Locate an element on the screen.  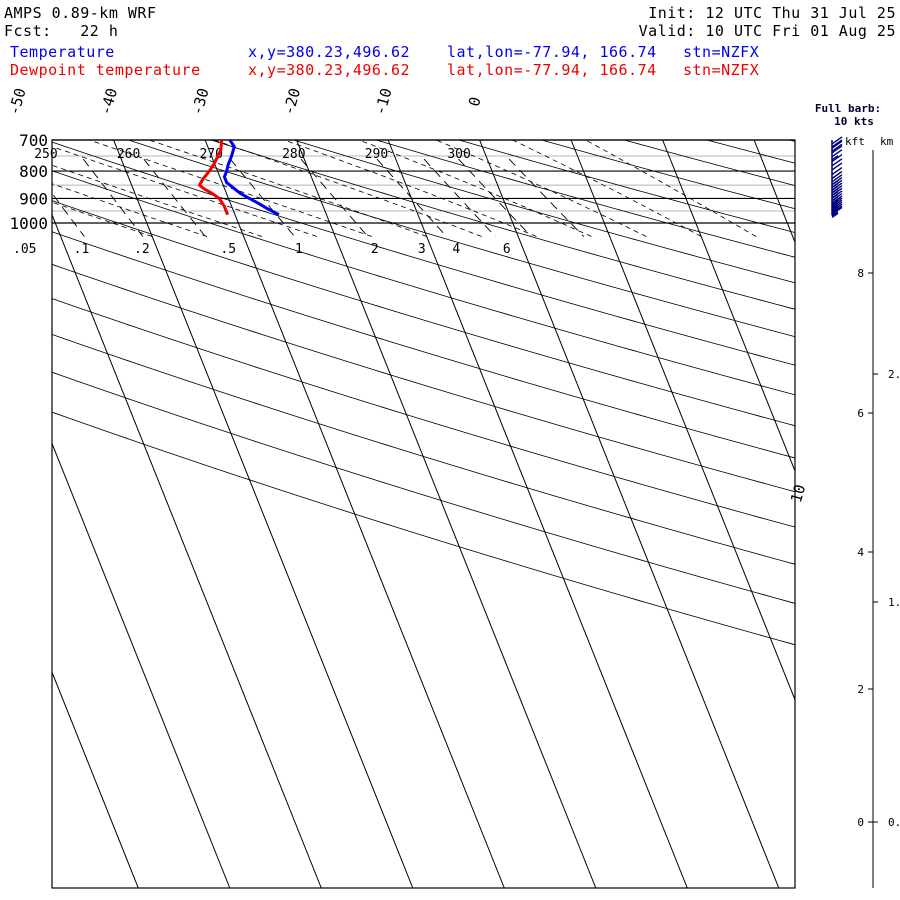
isotherm-tick-label: -20 is located at coordinates (291, 101).